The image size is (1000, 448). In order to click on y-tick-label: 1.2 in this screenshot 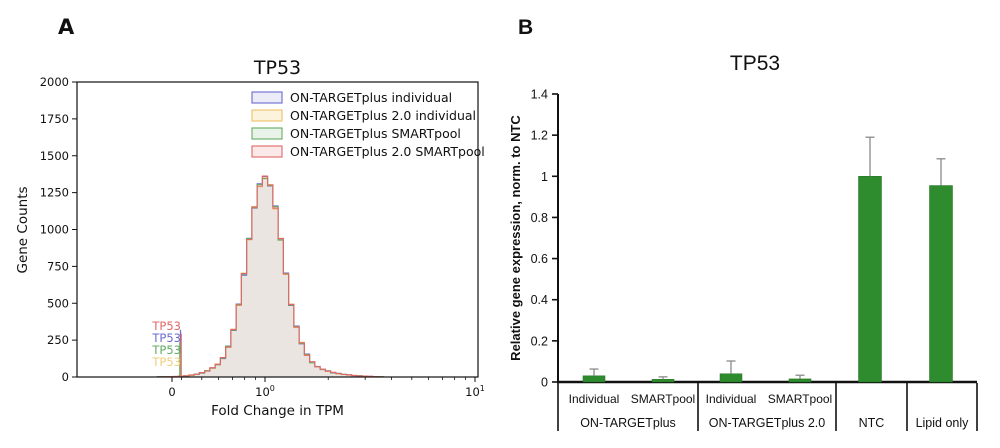, I will do `click(539, 136)`.